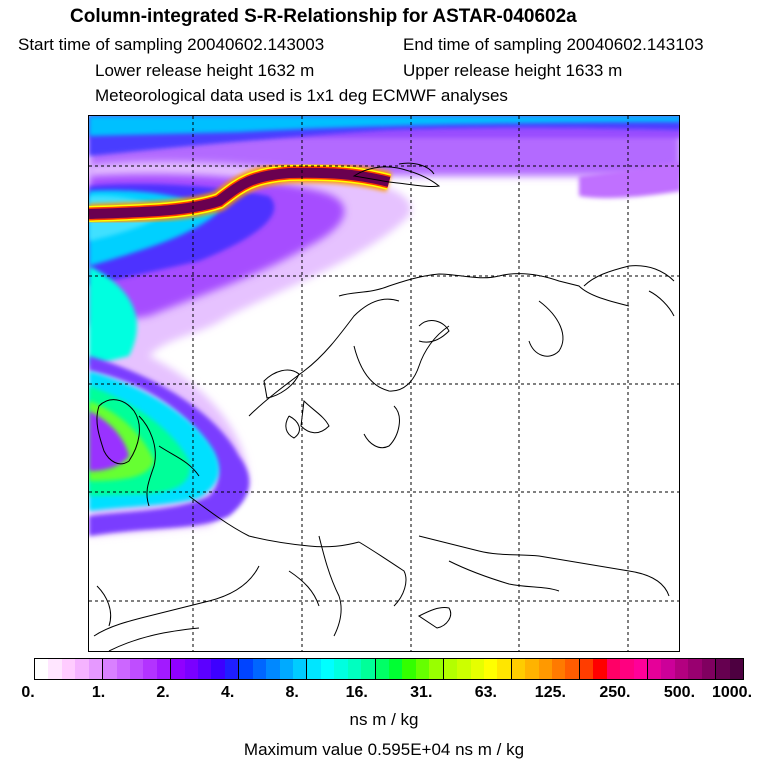 This screenshot has height=768, width=768. What do you see at coordinates (513, 70) in the screenshot?
I see `upper-height-label: Upper release height 1633 m` at bounding box center [513, 70].